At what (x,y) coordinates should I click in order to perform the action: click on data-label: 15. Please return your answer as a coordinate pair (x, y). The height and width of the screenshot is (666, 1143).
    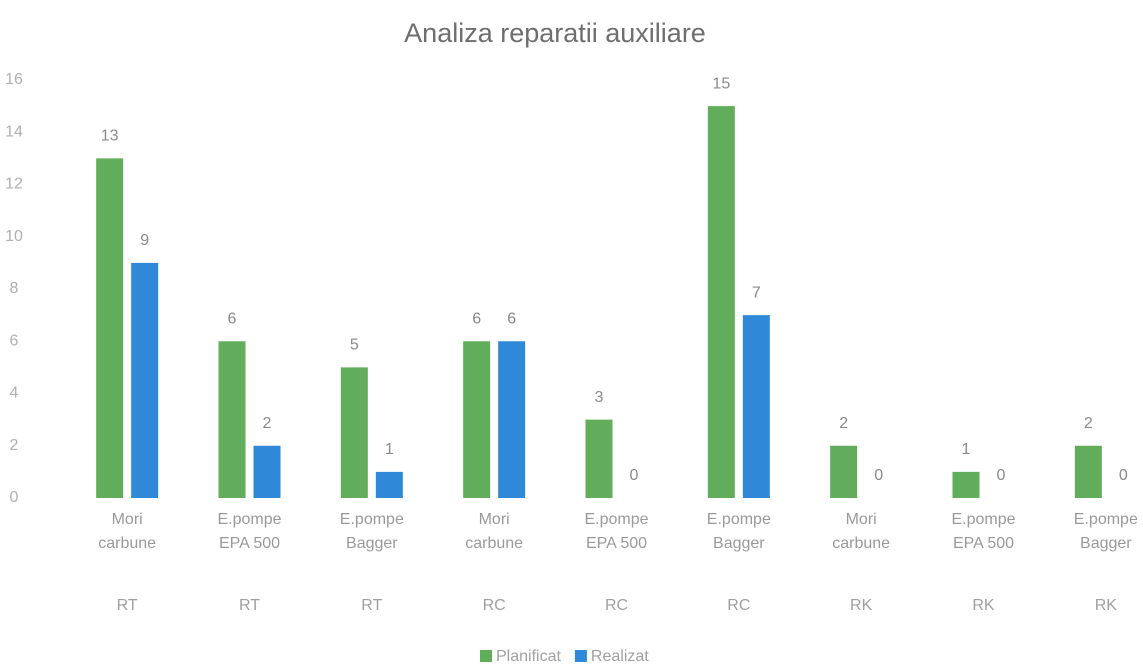
    Looking at the image, I should click on (721, 83).